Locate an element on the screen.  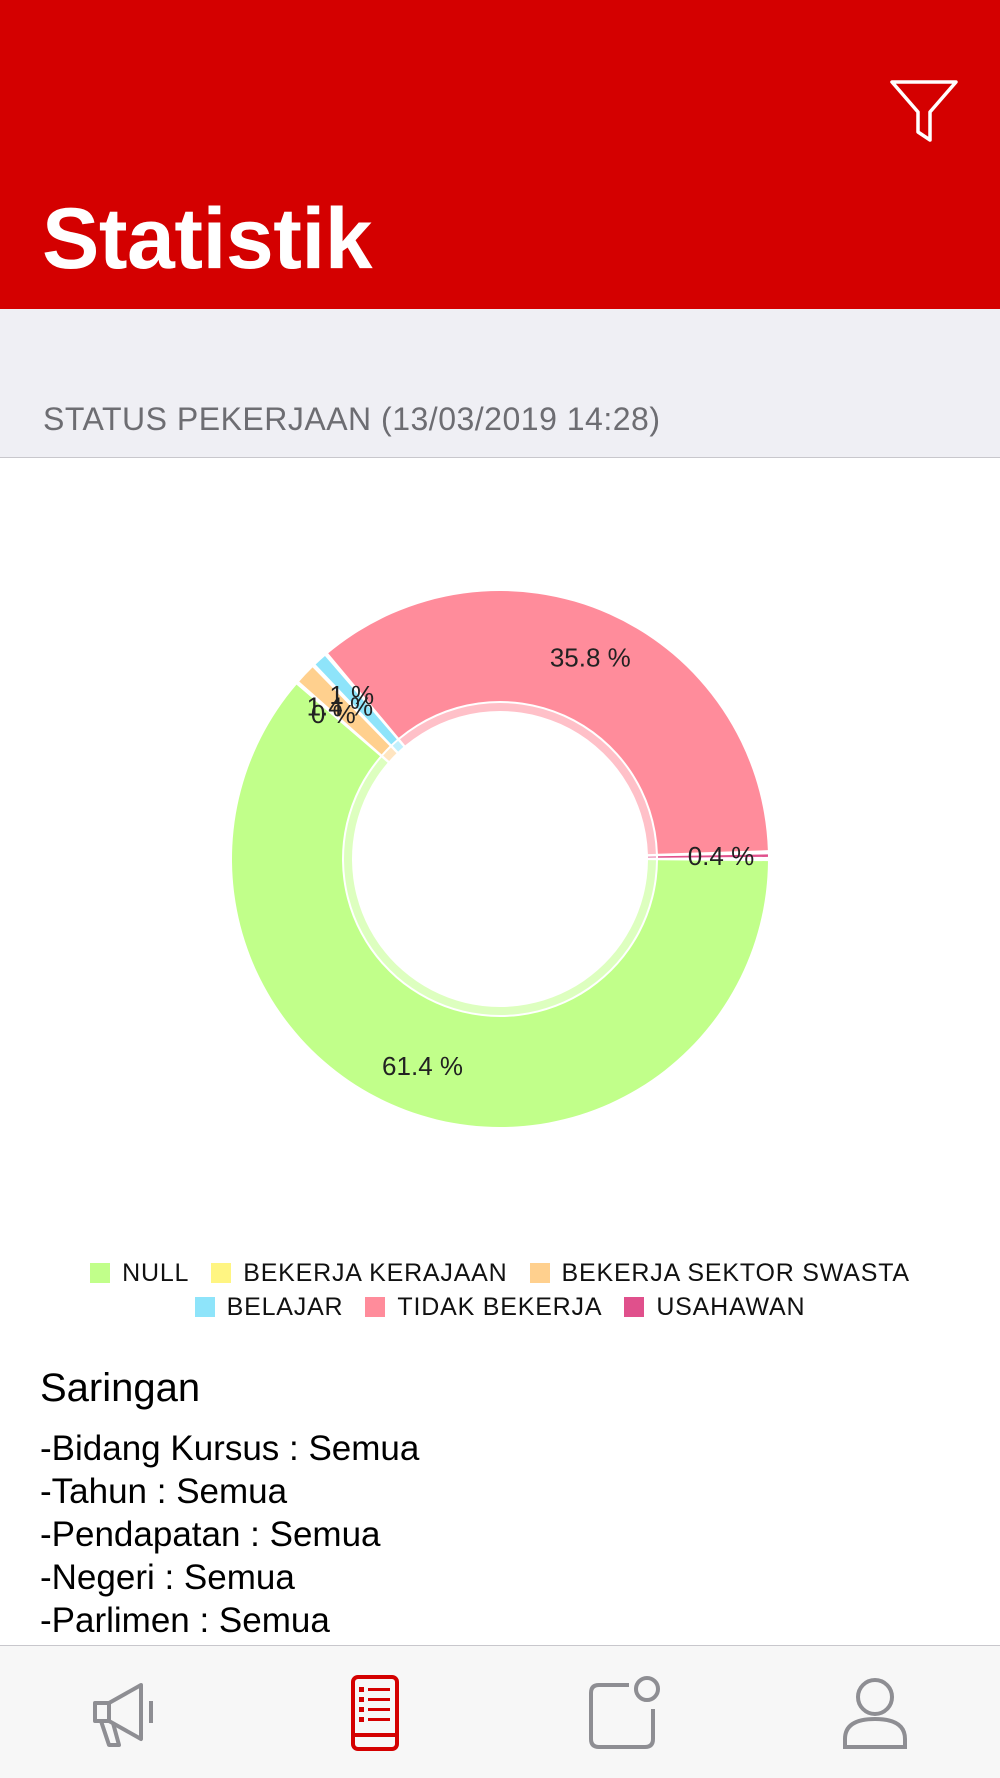
slice-bekerja-sektor-swasta is located at coordinates (344, 711).